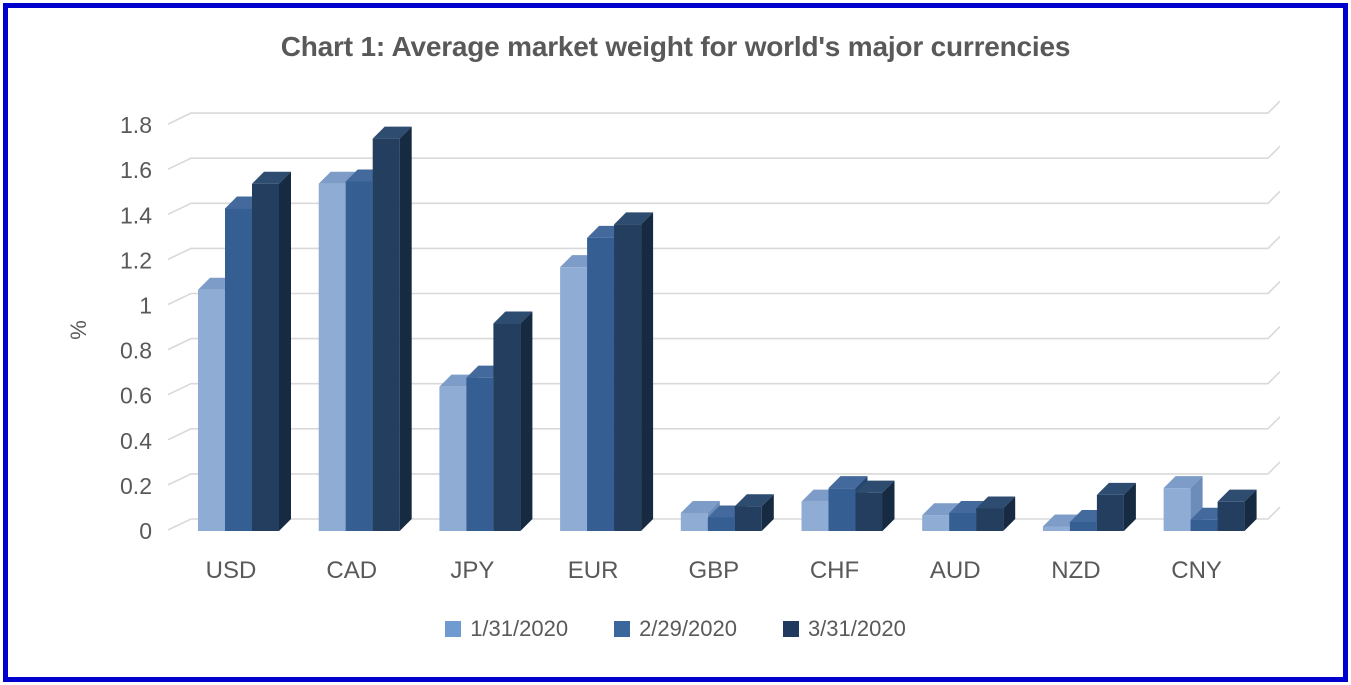 This screenshot has width=1351, height=685. Describe the element at coordinates (231, 570) in the screenshot. I see `category-label-usd: USD` at that location.